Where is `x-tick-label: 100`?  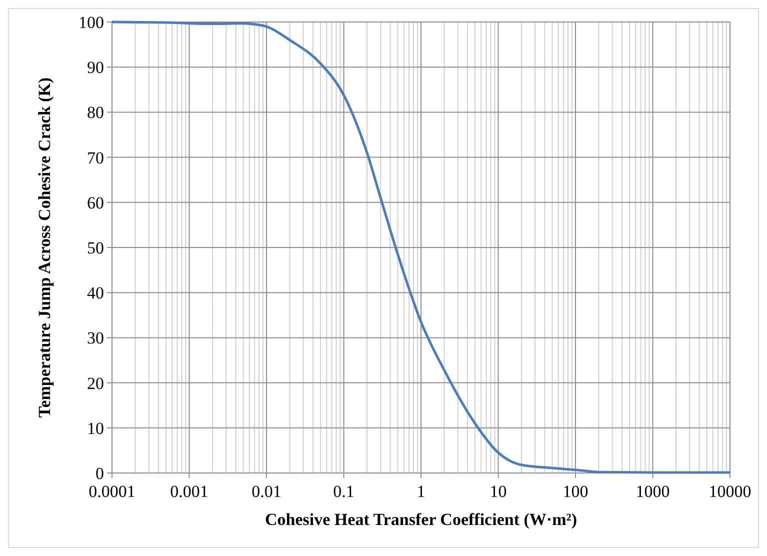
x-tick-label: 100 is located at coordinates (575, 491).